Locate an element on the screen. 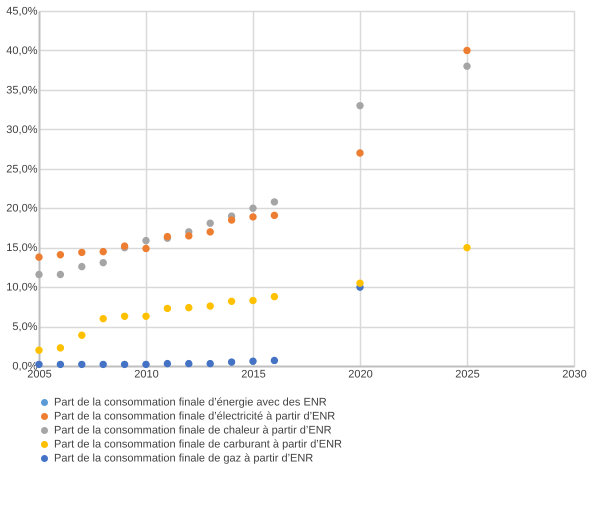 The width and height of the screenshot is (605, 507). y-tick-label: 35,0% is located at coordinates (22, 90).